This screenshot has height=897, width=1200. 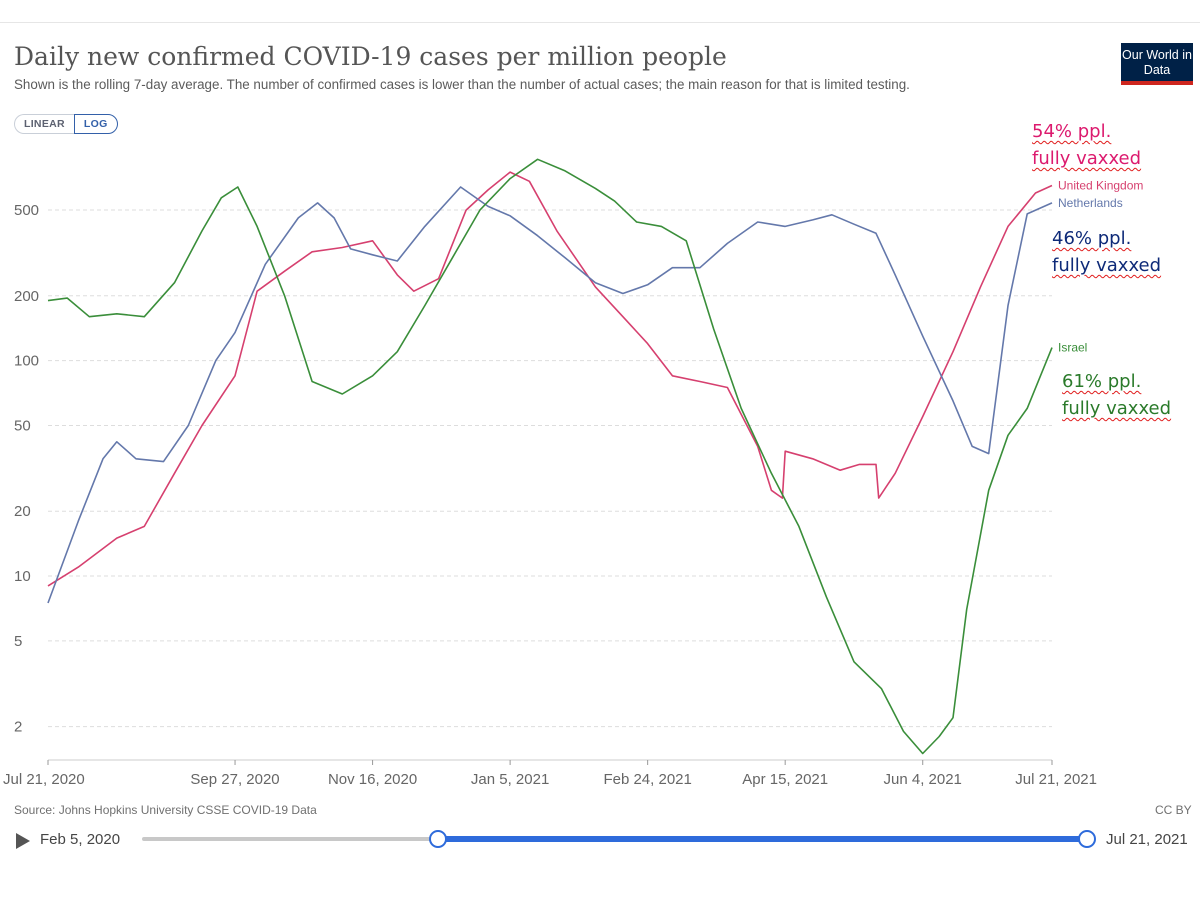 I want to click on x-tick-label: Jan 5, 2021, so click(x=510, y=779).